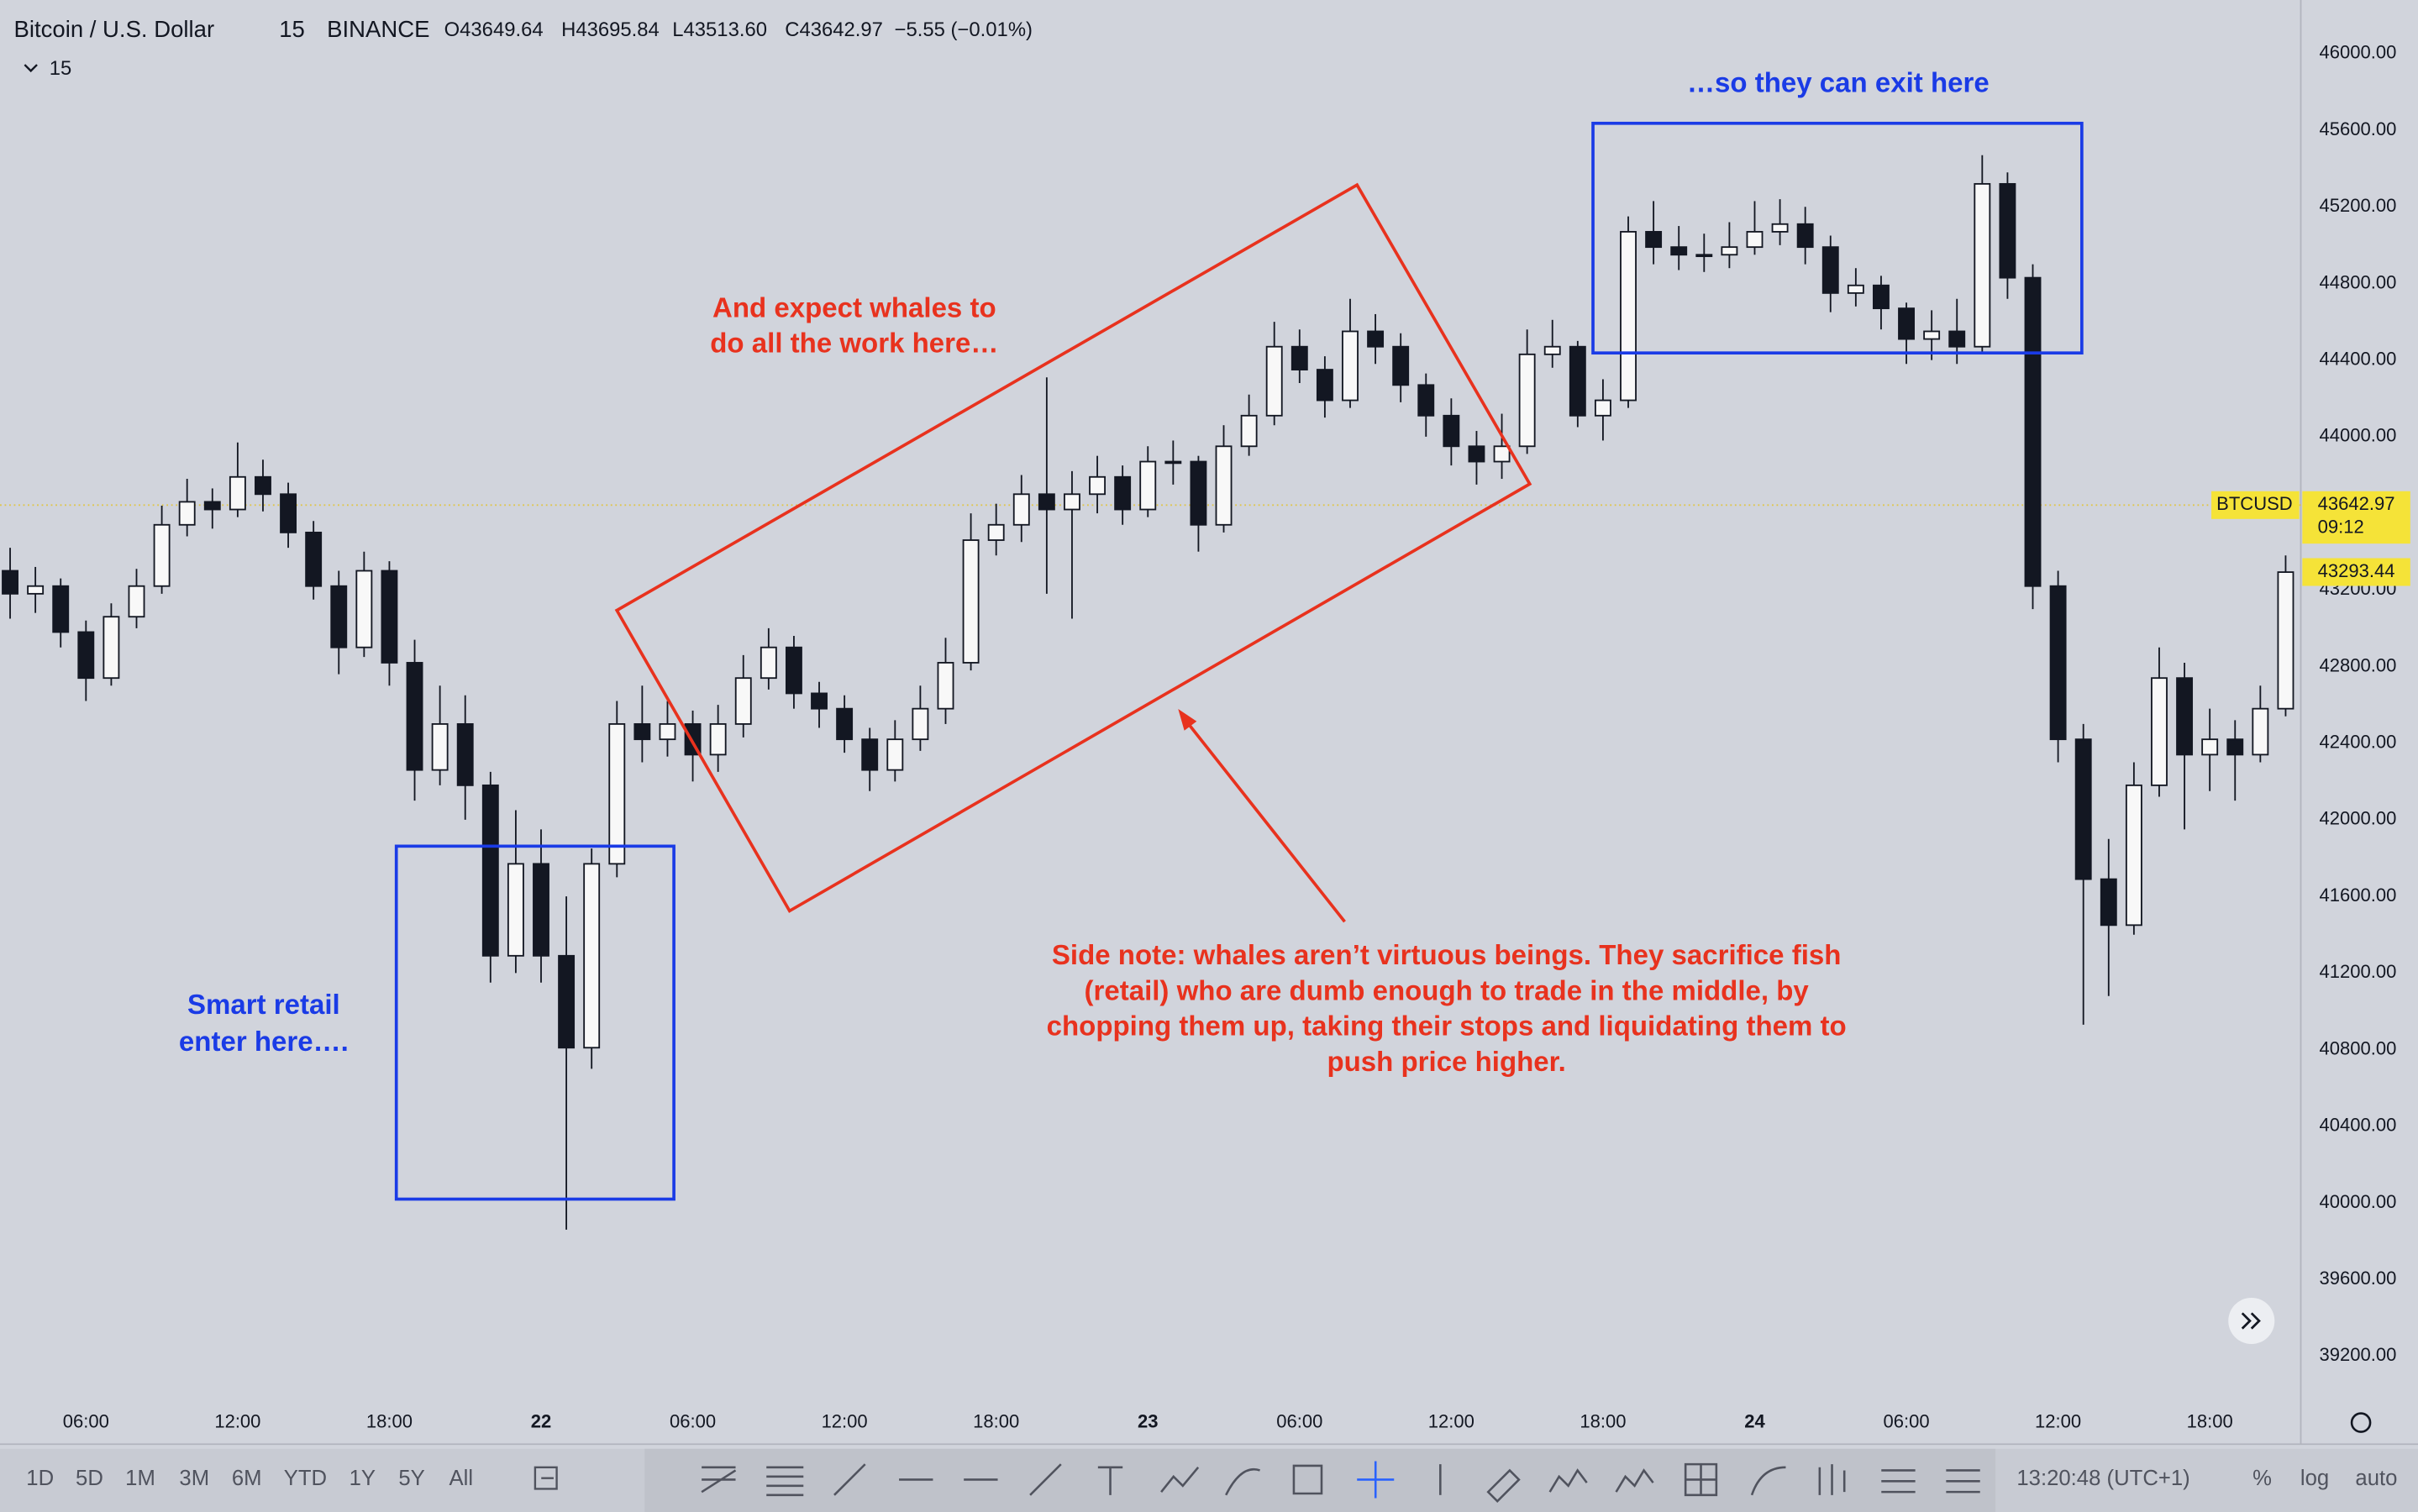 This screenshot has width=2418, height=1512. What do you see at coordinates (2341, 527) in the screenshot?
I see `countdown-label: 09:12` at bounding box center [2341, 527].